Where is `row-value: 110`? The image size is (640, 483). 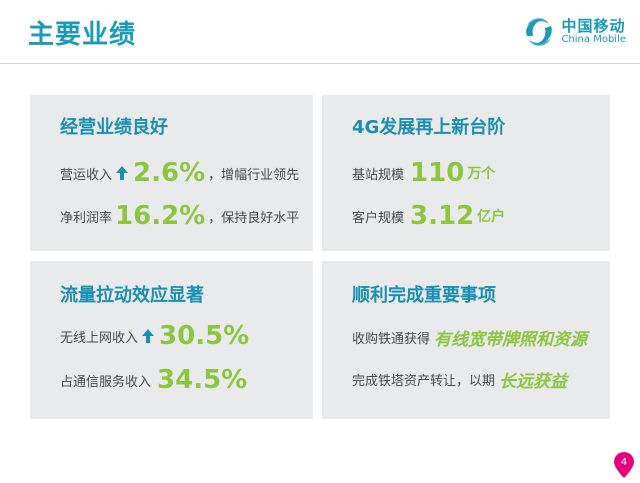 row-value: 110 is located at coordinates (437, 173).